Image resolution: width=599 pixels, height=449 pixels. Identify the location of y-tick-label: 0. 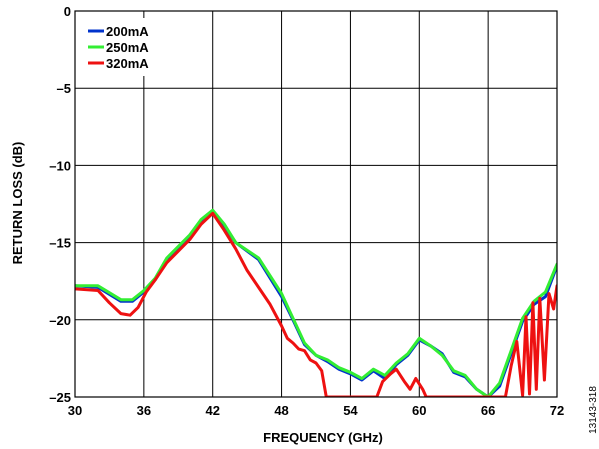
(67, 11).